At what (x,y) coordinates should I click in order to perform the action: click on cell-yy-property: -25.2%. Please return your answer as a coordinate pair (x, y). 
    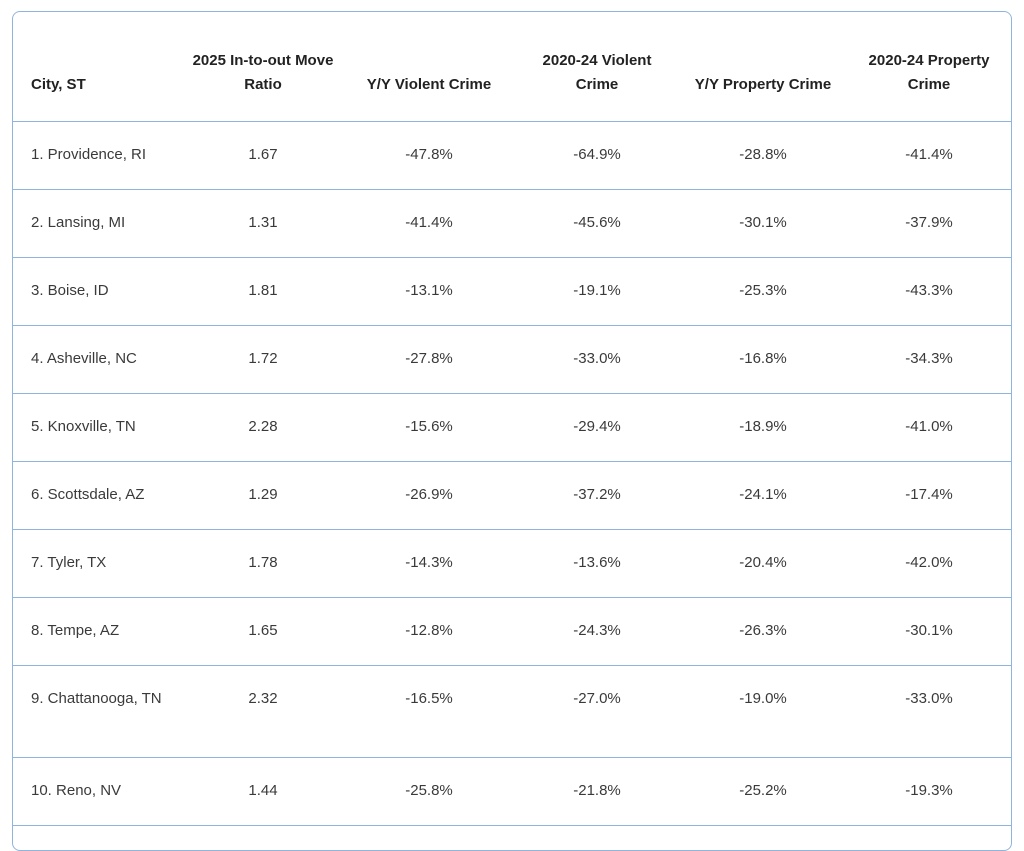
    Looking at the image, I should click on (763, 791).